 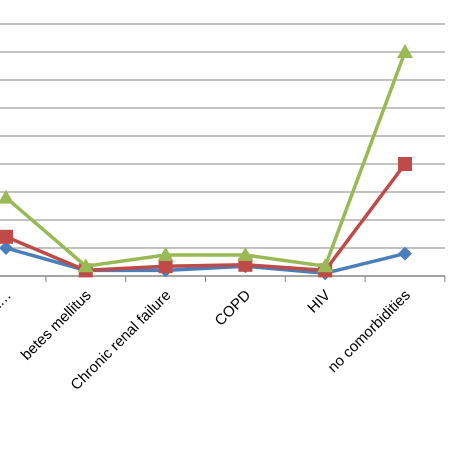 I want to click on x-tick-label: COPD, so click(x=233, y=308).